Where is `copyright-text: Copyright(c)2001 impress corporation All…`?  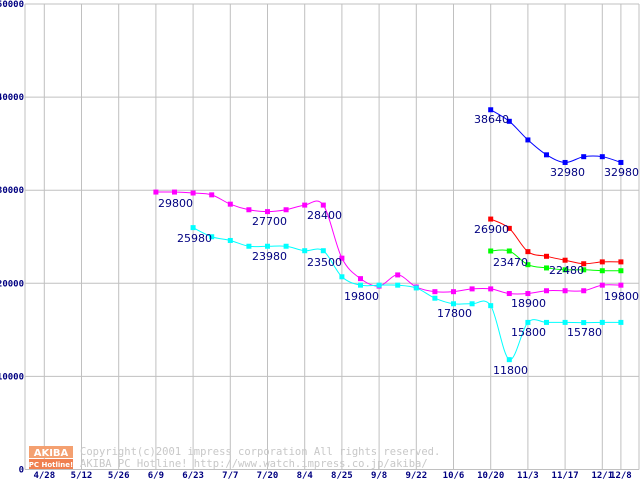 copyright-text: Copyright(c)2001 impress corporation All… is located at coordinates (260, 452).